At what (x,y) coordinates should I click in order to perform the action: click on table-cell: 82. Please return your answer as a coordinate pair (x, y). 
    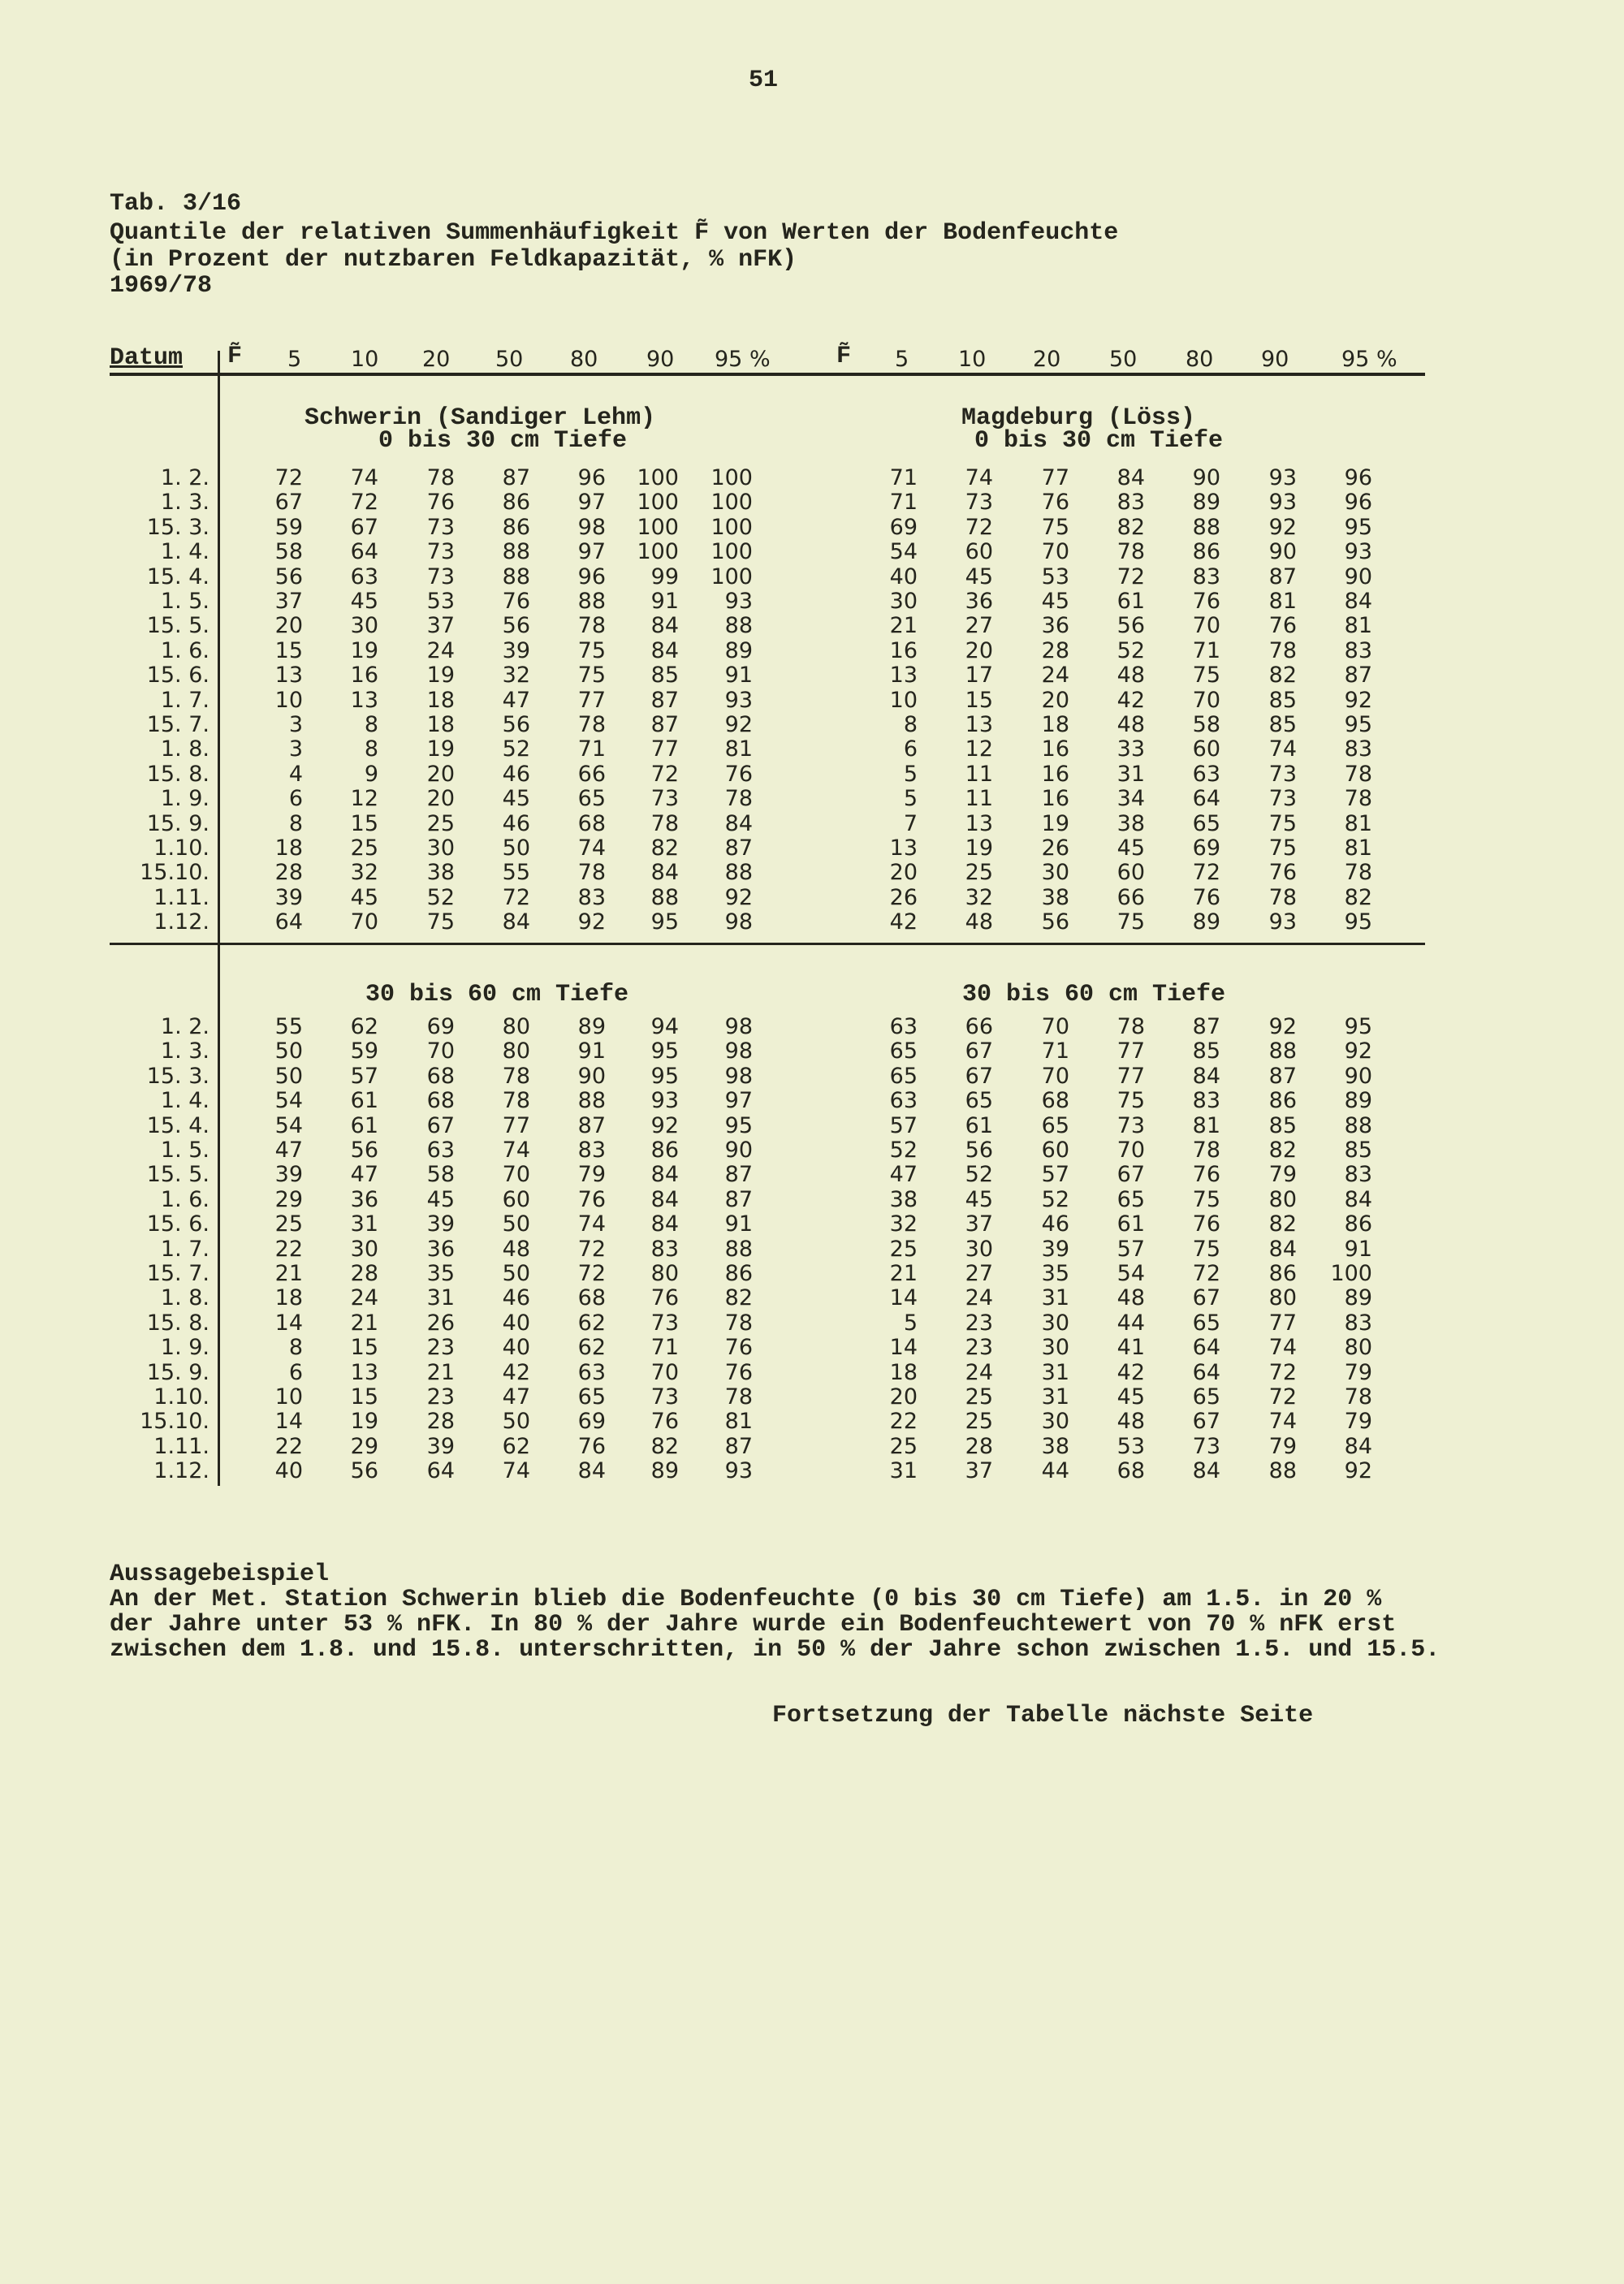
    Looking at the image, I should click on (1283, 1150).